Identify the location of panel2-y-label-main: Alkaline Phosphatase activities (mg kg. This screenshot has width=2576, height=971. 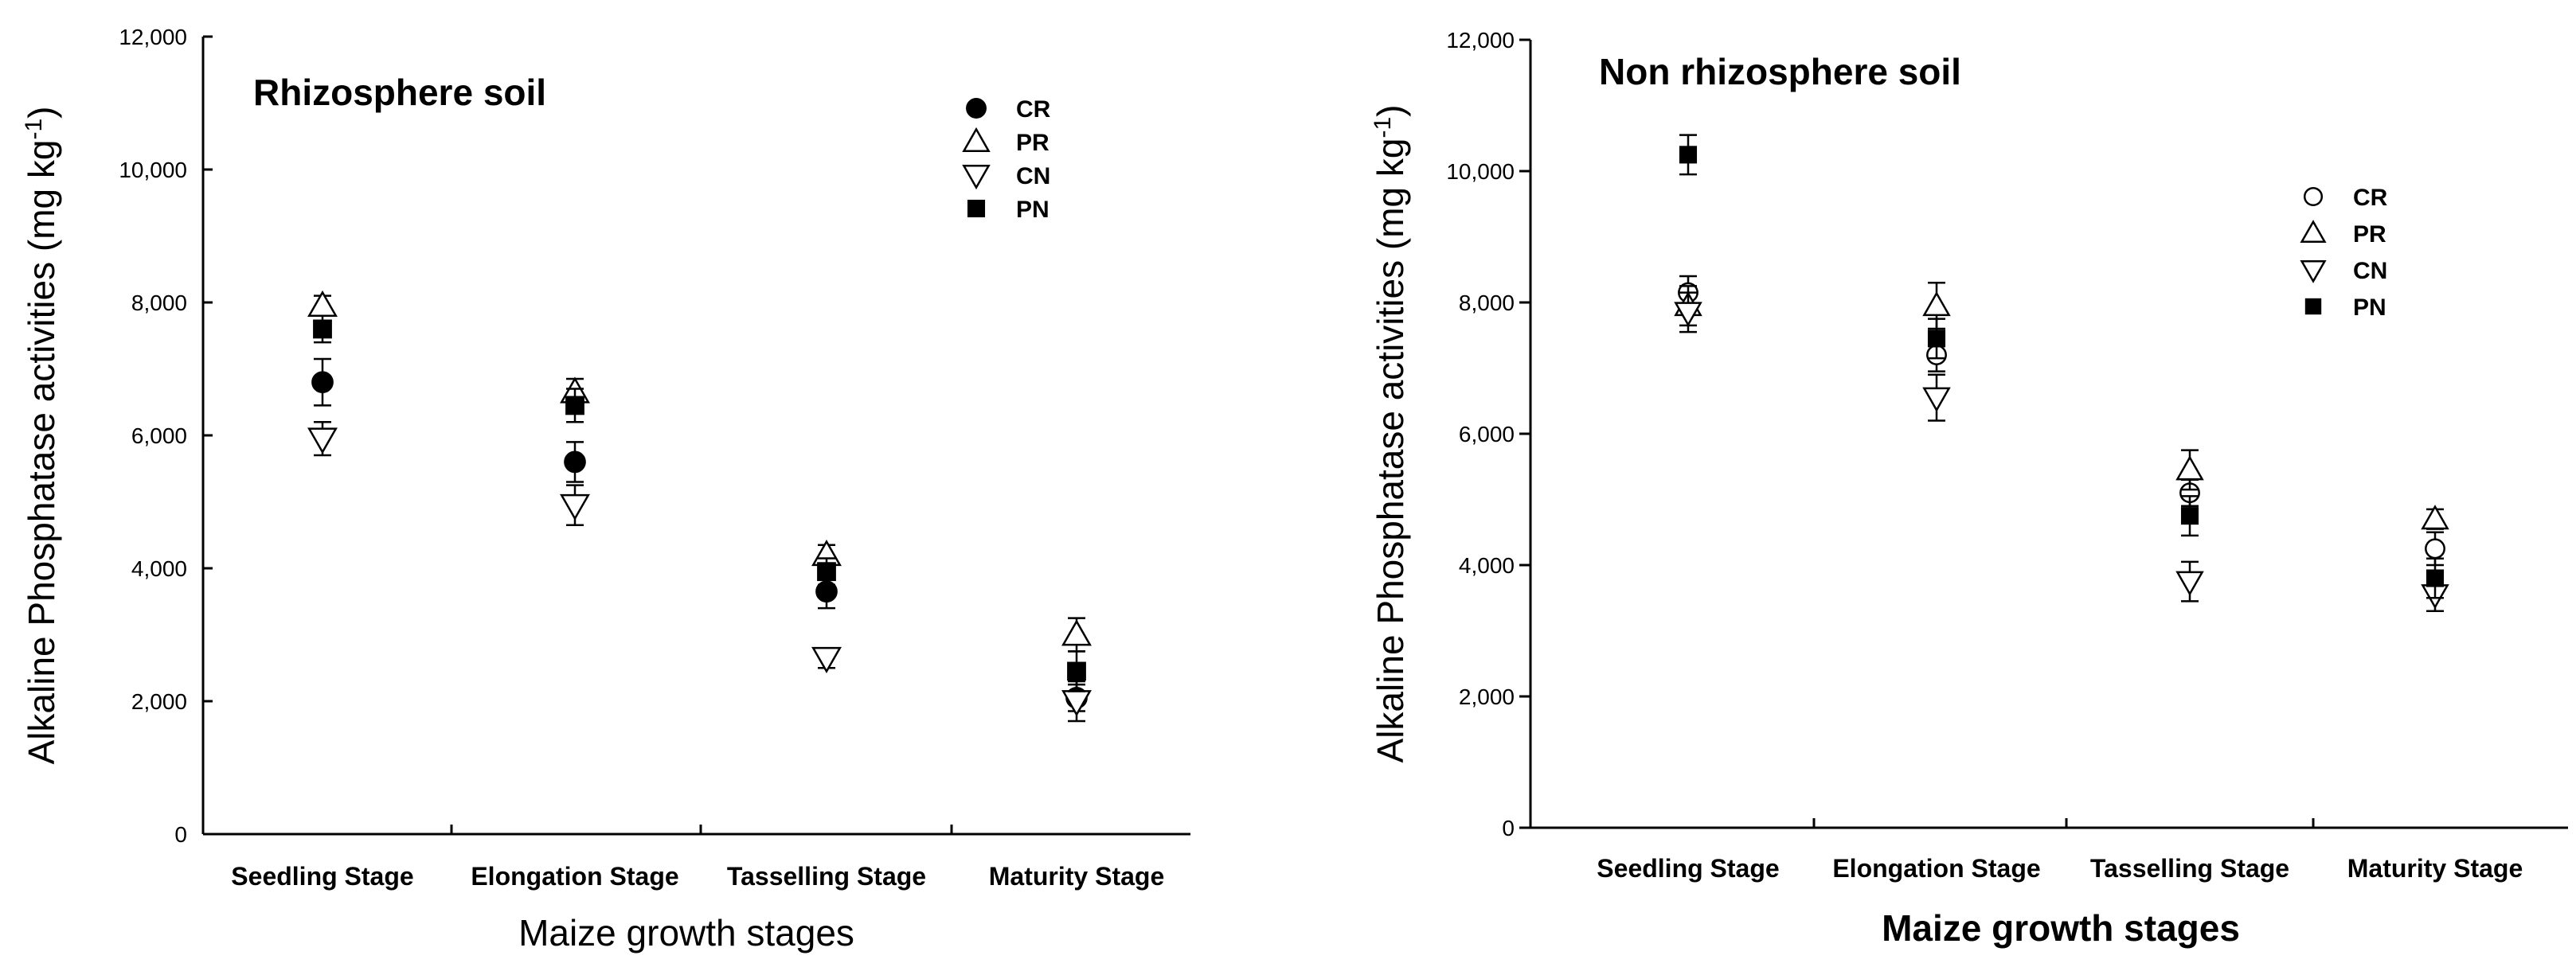
(1391, 450).